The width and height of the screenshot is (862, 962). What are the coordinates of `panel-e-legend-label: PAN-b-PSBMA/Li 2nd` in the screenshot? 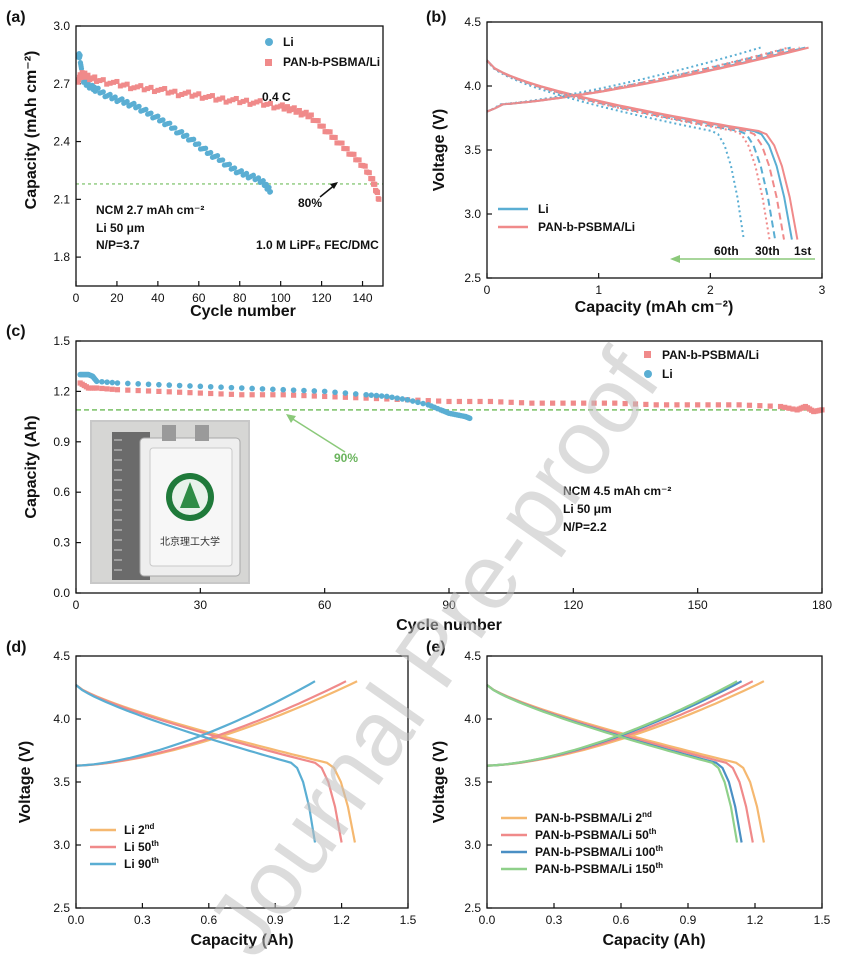 It's located at (593, 817).